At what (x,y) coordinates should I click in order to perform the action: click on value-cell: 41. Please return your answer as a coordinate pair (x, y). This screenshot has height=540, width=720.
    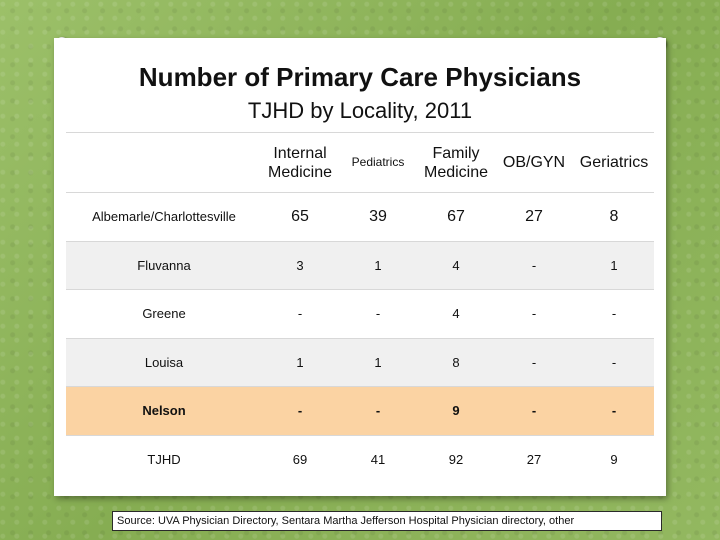
    Looking at the image, I should click on (378, 459).